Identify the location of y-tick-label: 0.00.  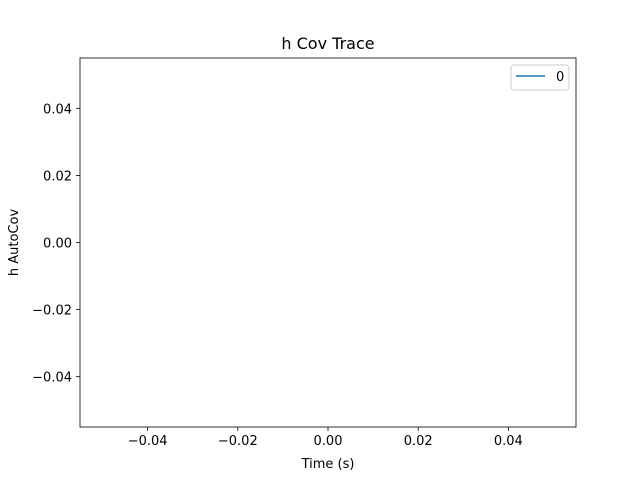
(57, 244).